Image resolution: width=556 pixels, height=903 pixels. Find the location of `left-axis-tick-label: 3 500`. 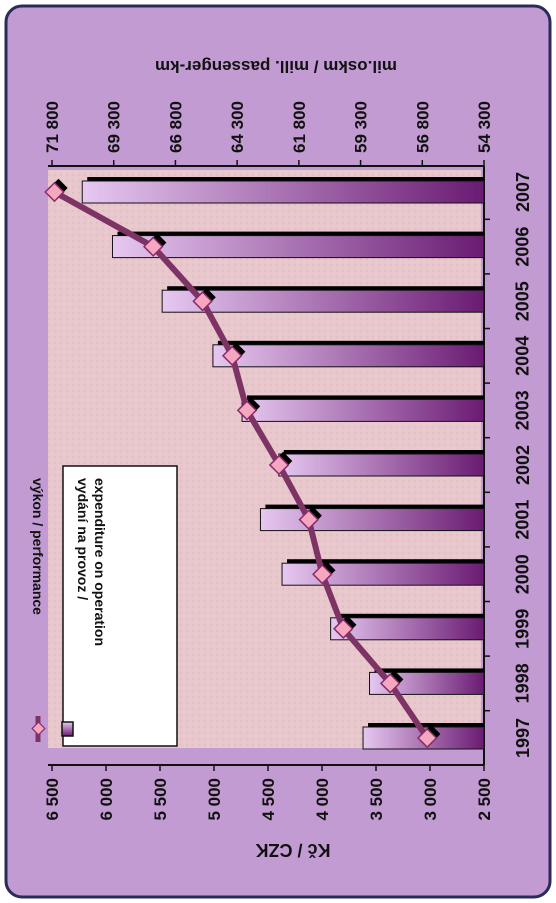

left-axis-tick-label: 3 500 is located at coordinates (376, 799).